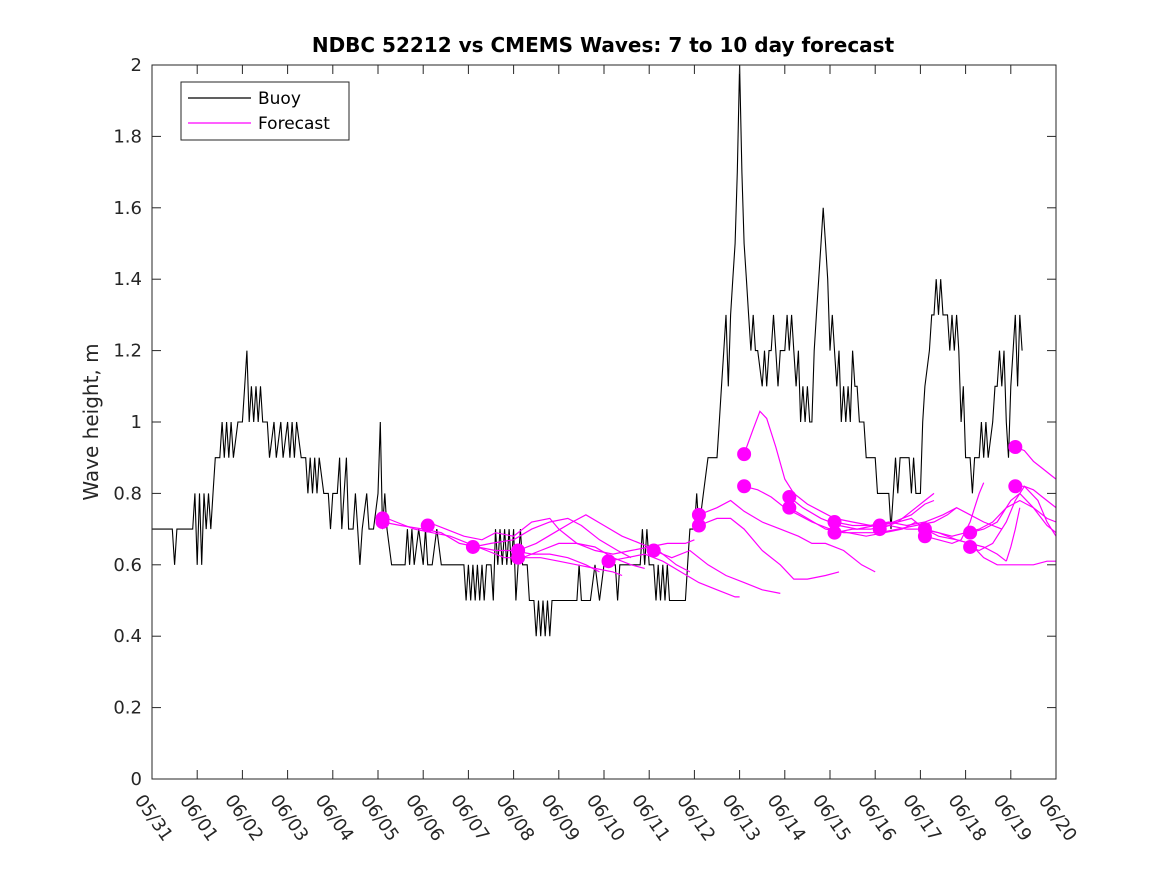  I want to click on y-tick-label: 0.2, so click(127, 708).